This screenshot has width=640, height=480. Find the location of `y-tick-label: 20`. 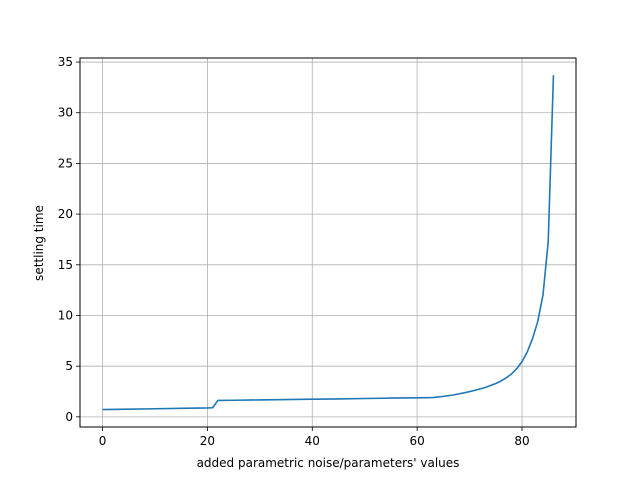

y-tick-label: 20 is located at coordinates (65, 214).